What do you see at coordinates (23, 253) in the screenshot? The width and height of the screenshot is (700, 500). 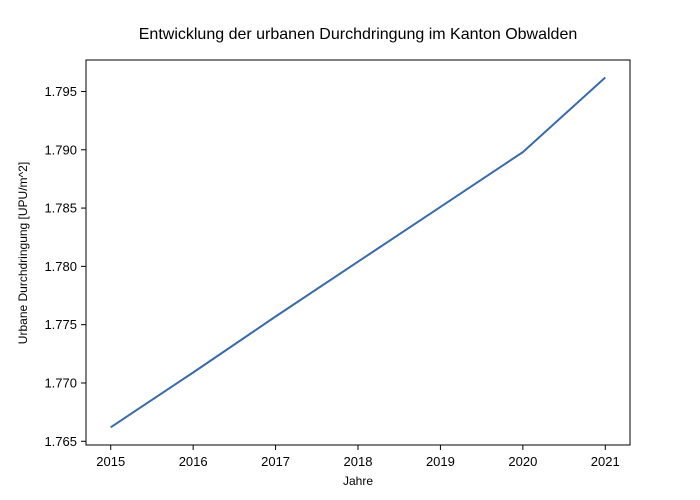 I see `y-axis-label: Urbane Durchdringung [UPU/m^2]` at bounding box center [23, 253].